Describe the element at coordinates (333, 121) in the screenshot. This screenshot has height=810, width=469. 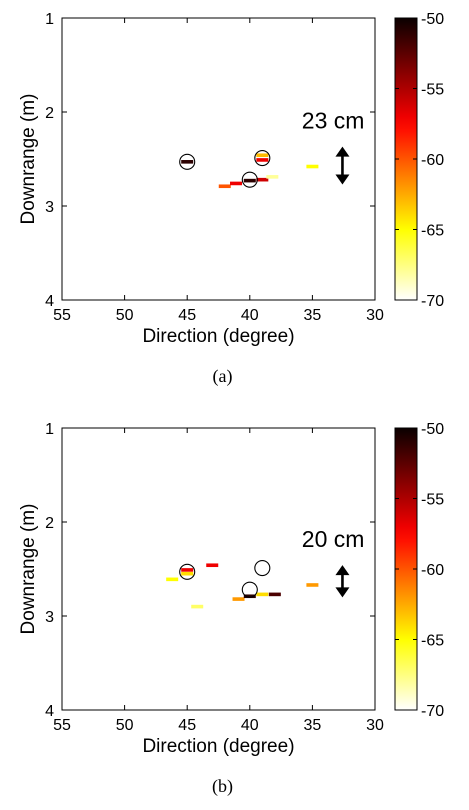
I see `resolution-label: 23 cm` at that location.